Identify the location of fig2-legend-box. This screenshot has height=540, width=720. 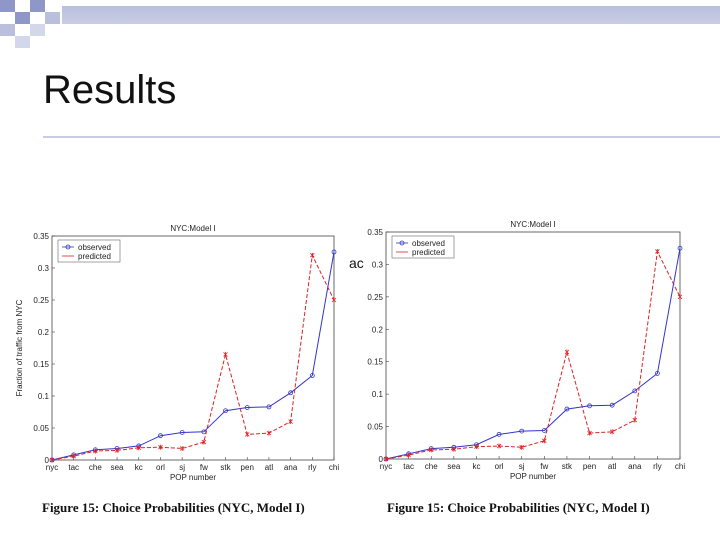
(423, 247).